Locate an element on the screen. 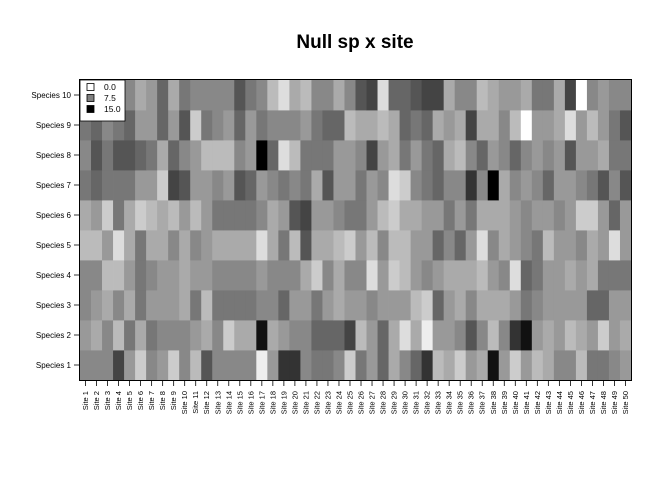  x-tick-label: Site 24 is located at coordinates (338, 402).